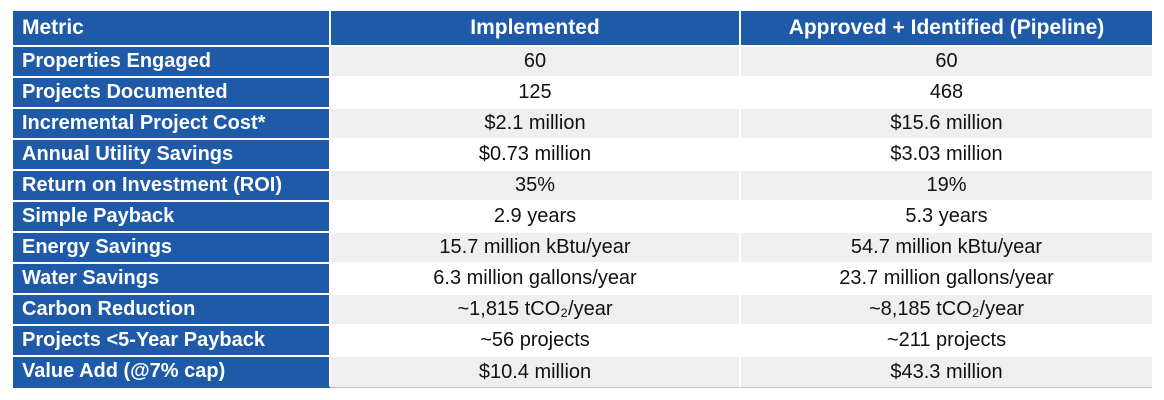 This screenshot has height=400, width=1164. Describe the element at coordinates (946, 93) in the screenshot. I see `row-pipeline: 468` at that location.